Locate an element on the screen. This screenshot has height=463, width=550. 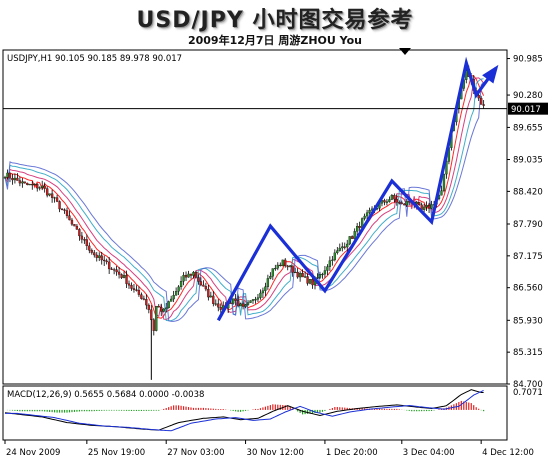
price-tick-label: 87.790 is located at coordinates (528, 225).